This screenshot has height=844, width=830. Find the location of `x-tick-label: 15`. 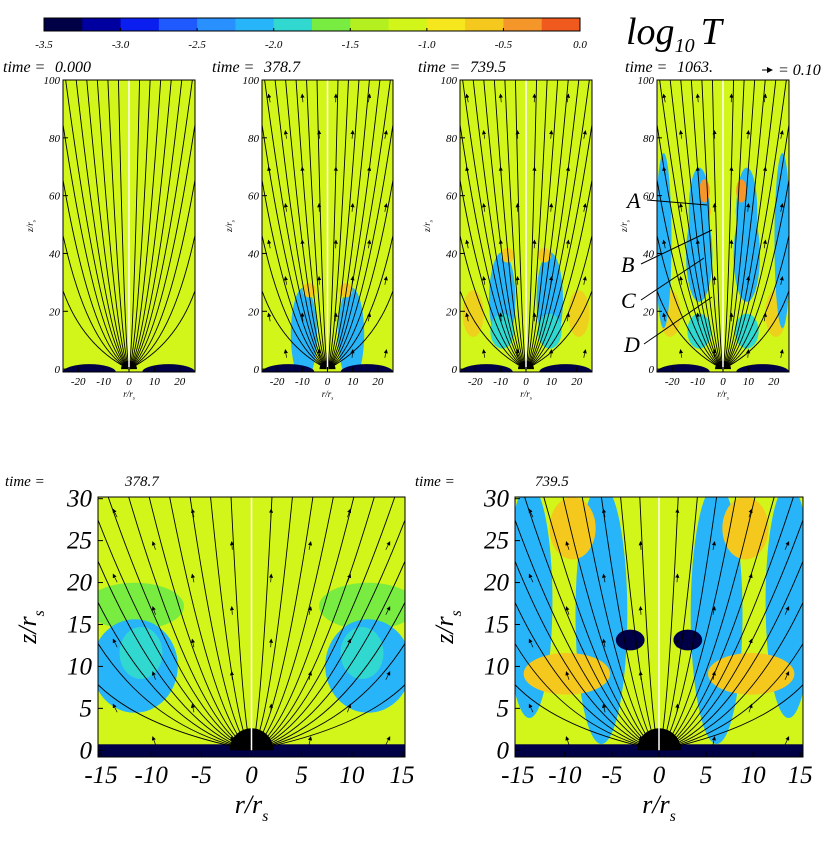

x-tick-label: 15 is located at coordinates (401, 775).